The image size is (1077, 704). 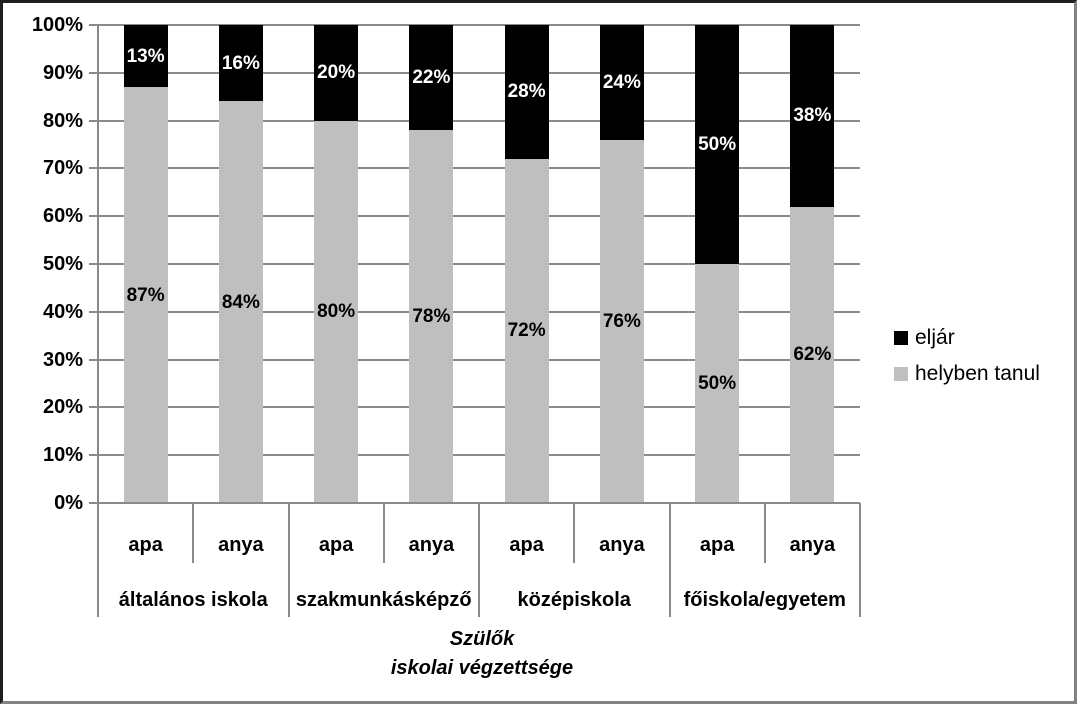 I want to click on bar-segment-helyben-tanul: 78%, so click(x=431, y=316).